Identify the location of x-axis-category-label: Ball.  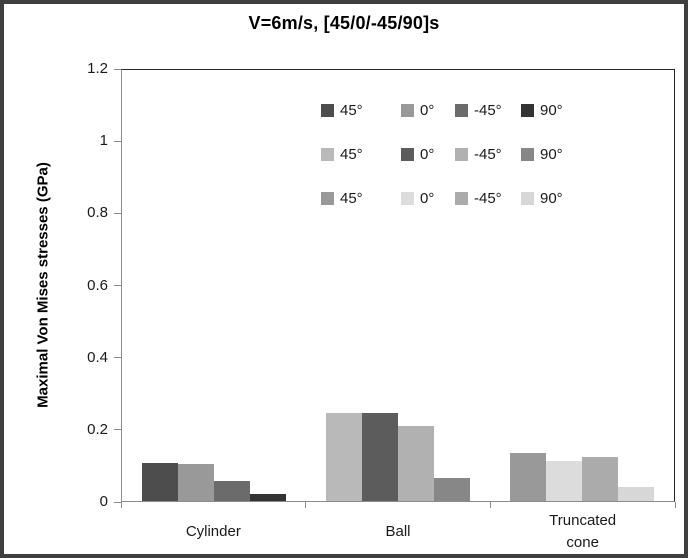
(398, 531).